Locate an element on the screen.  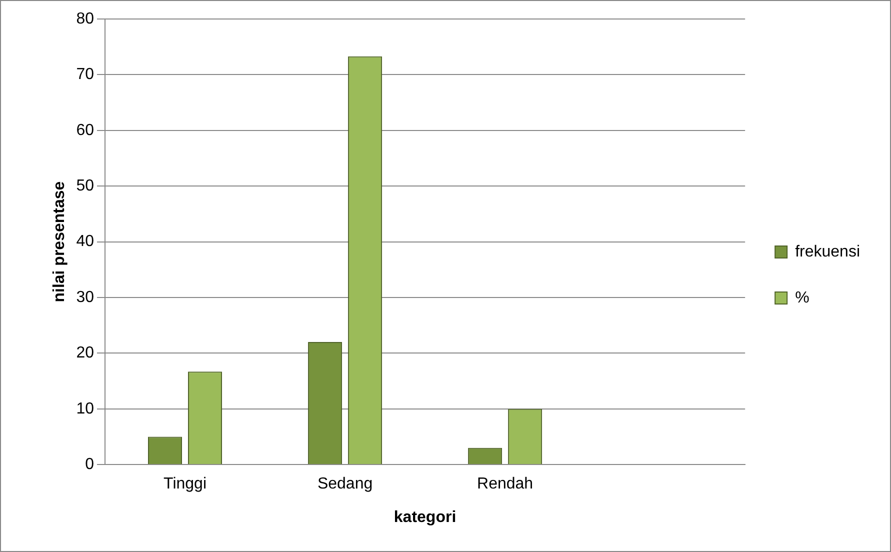
x-axis-title: kategori is located at coordinates (425, 517).